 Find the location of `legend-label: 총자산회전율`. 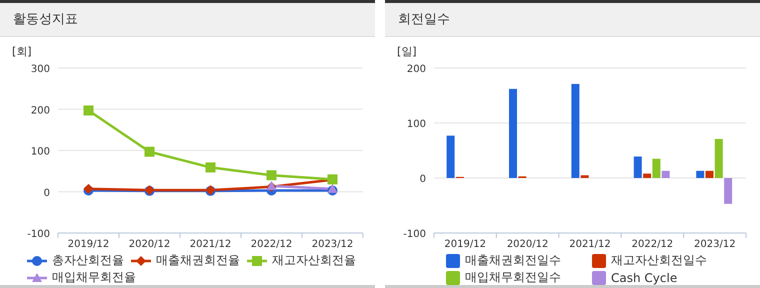

legend-label: 총자산회전율 is located at coordinates (88, 260).